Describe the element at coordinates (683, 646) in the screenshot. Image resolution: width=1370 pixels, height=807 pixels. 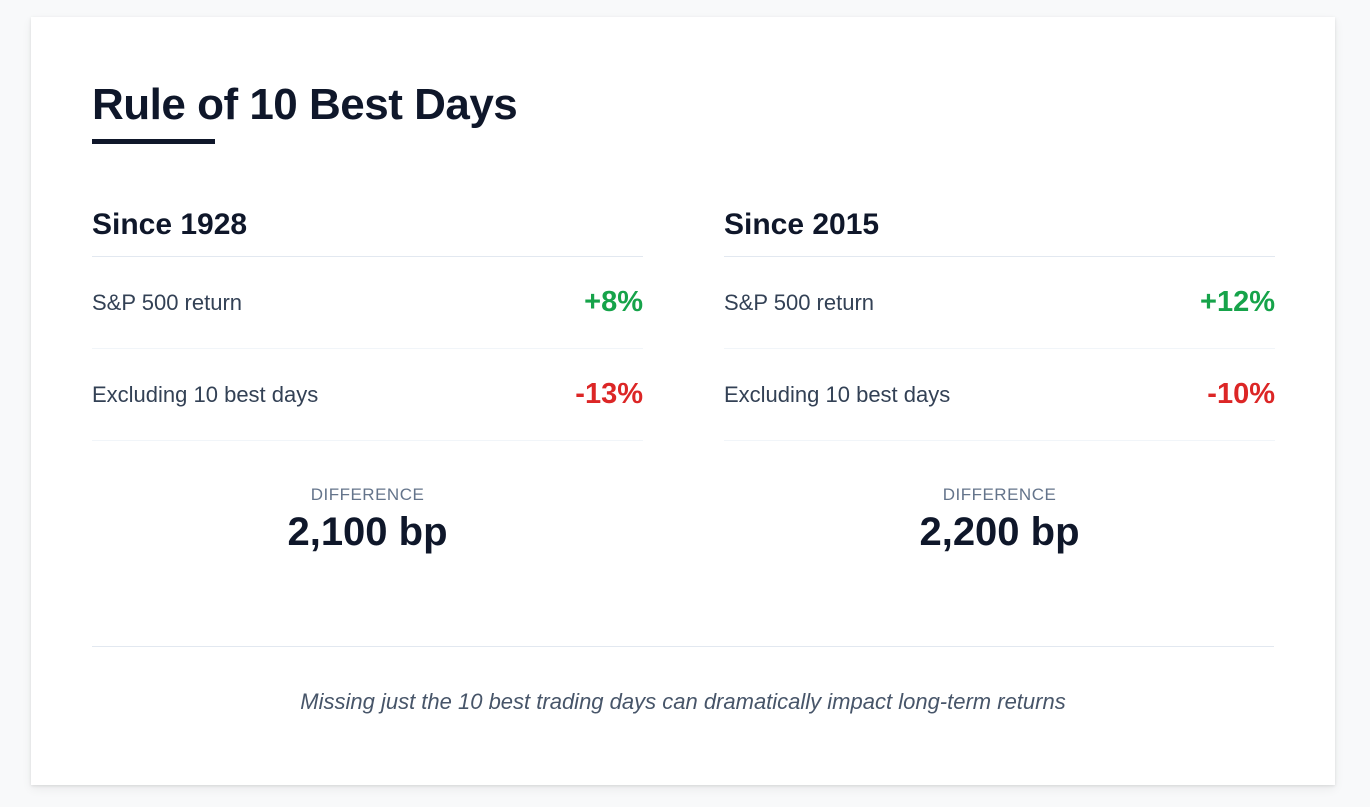
I see `footer-divider` at that location.